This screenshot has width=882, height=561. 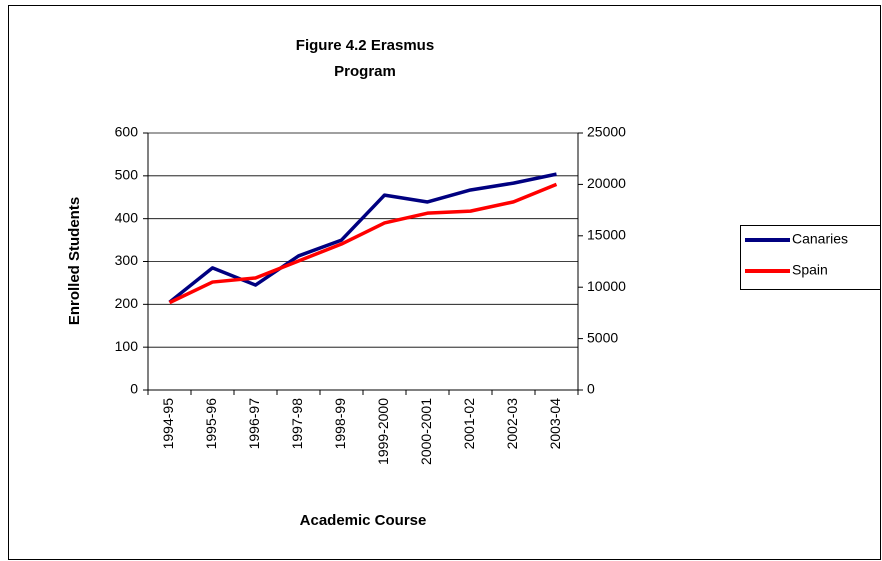 What do you see at coordinates (591, 389) in the screenshot?
I see `y2-tick-label: 0` at bounding box center [591, 389].